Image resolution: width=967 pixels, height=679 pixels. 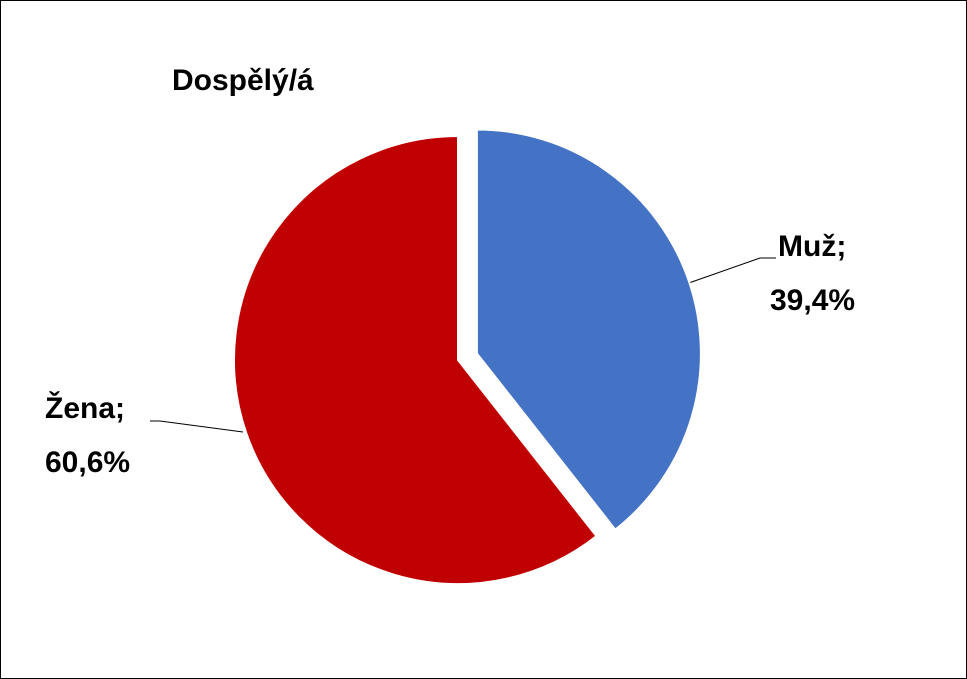 What do you see at coordinates (87, 462) in the screenshot?
I see `data-label-value: 60,6%` at bounding box center [87, 462].